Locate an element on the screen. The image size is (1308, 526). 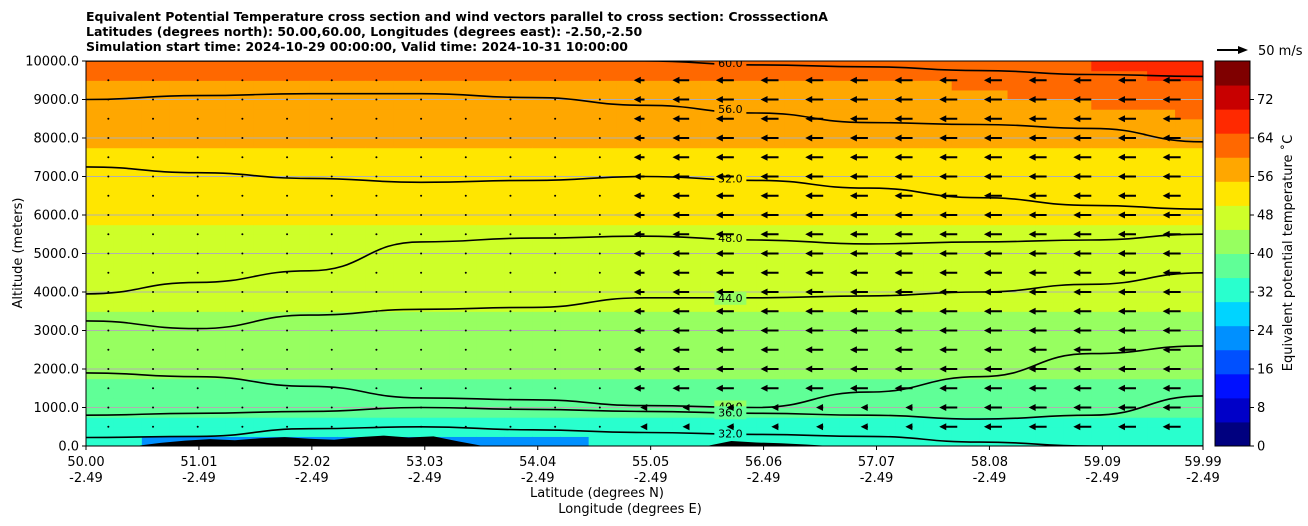
contour-line is located at coordinates (644, 264).